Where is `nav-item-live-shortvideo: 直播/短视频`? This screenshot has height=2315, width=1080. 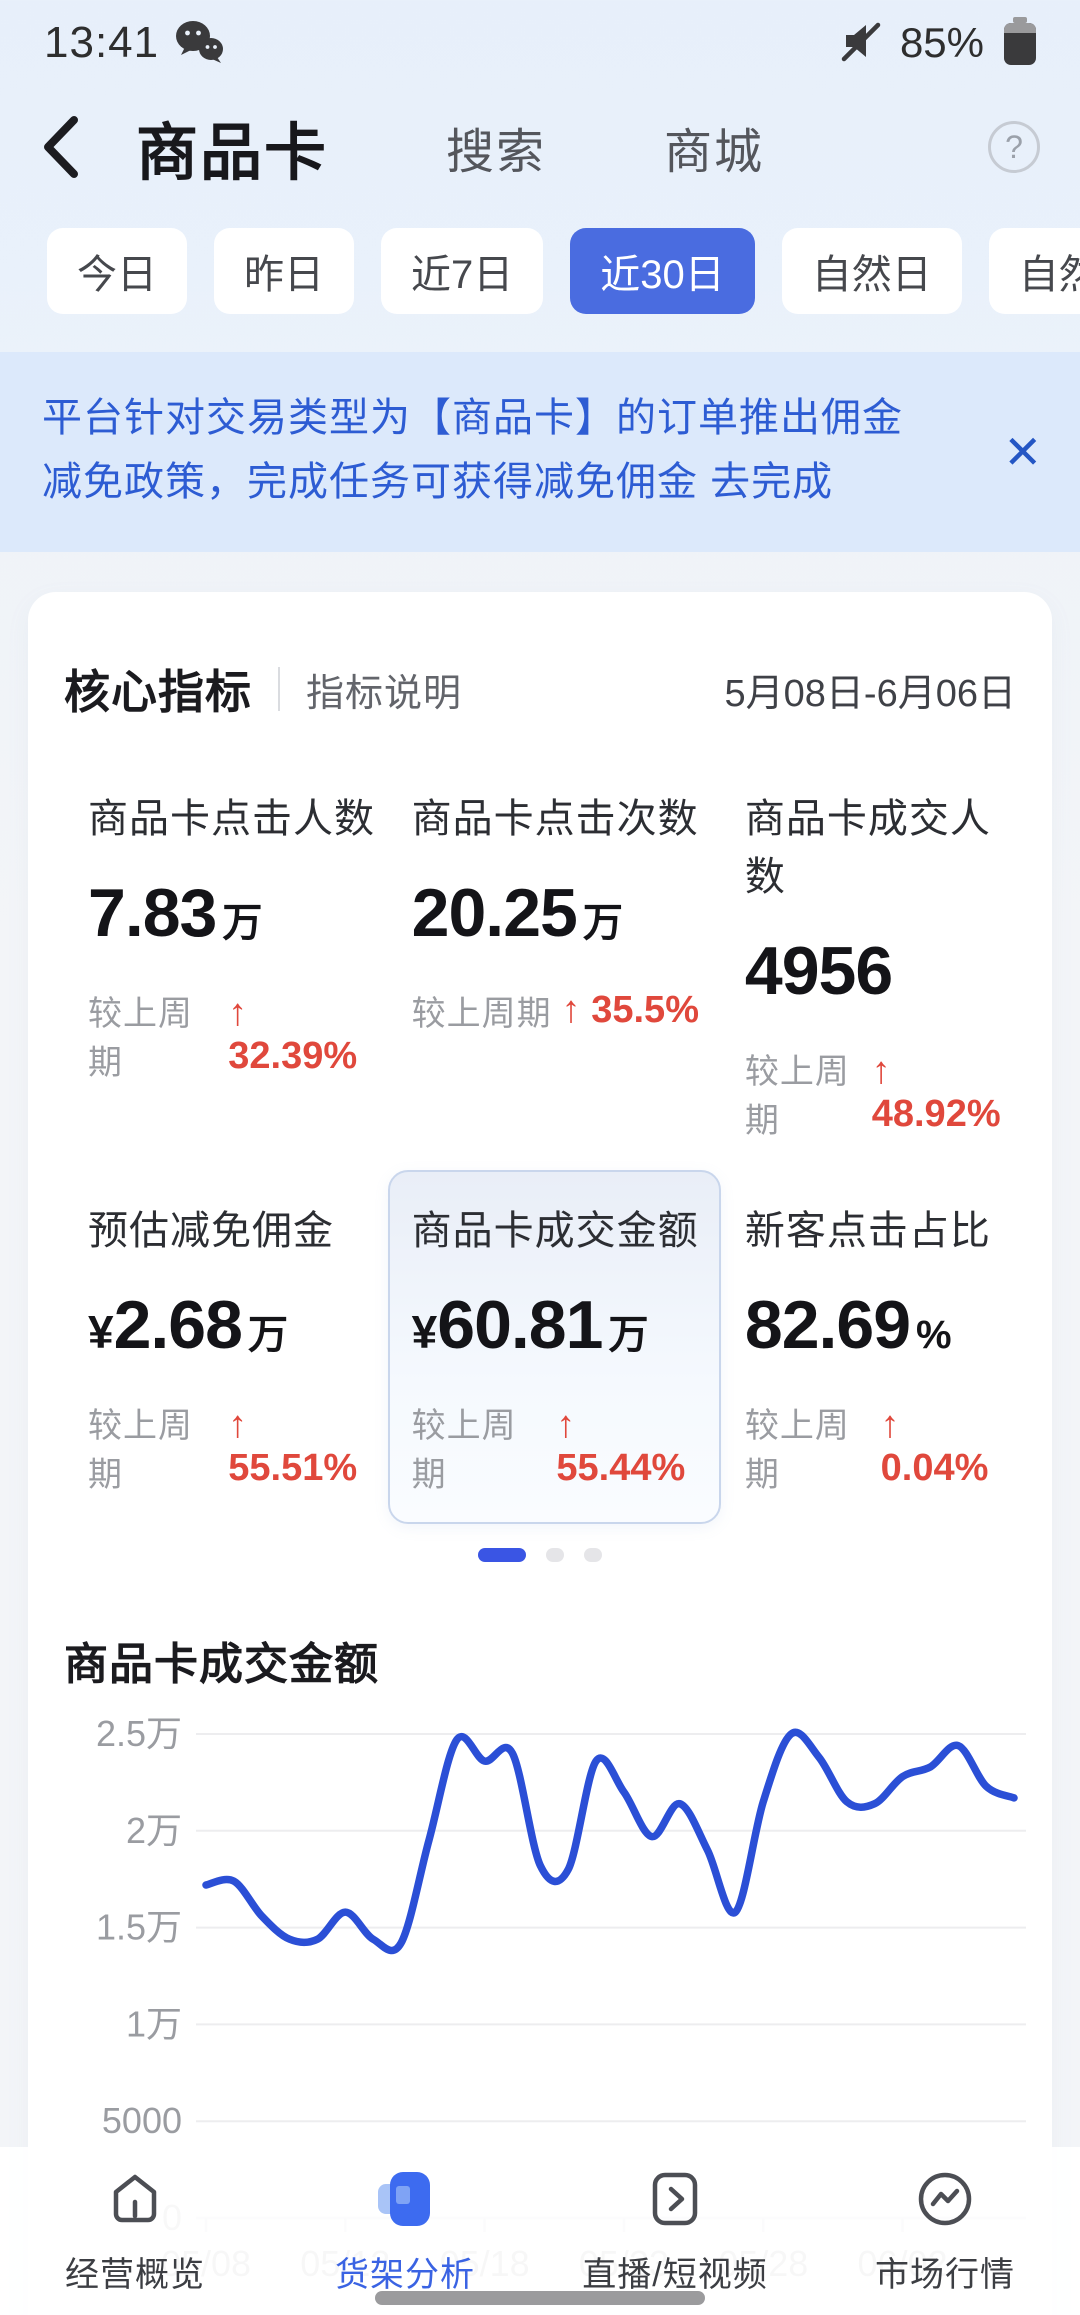 nav-item-live-shortvideo: 直播/短视频 is located at coordinates (675, 2239).